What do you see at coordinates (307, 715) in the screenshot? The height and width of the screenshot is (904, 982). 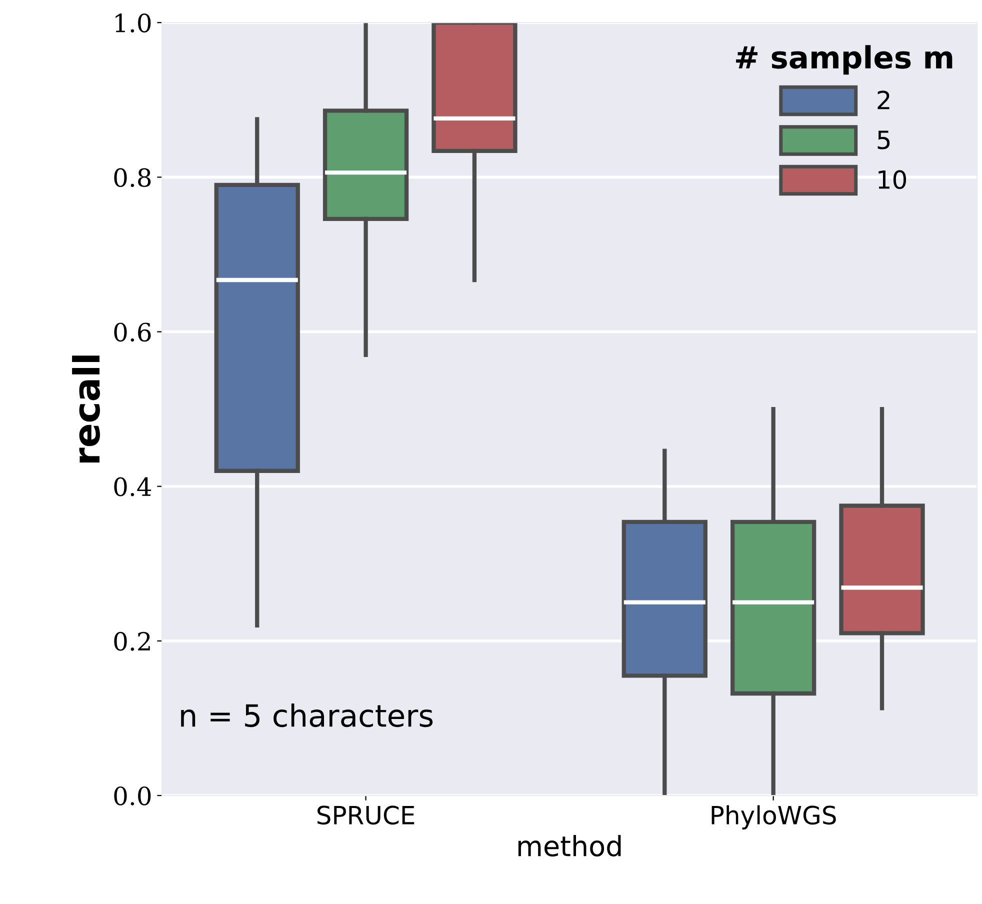 I see `annotation: n = 5 characters` at bounding box center [307, 715].